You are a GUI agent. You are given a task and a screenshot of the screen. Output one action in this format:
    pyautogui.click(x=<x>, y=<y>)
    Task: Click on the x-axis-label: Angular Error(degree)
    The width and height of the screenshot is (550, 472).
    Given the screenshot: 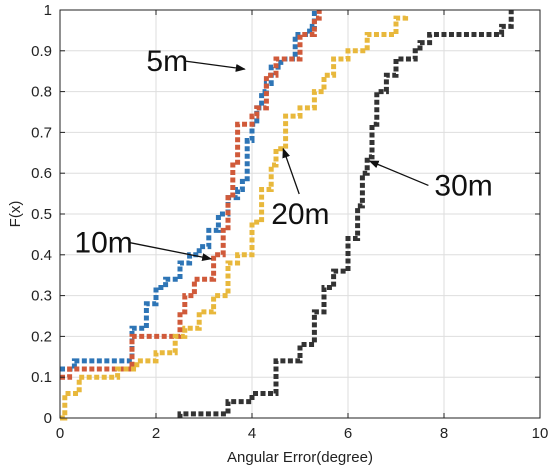 What is the action you would take?
    pyautogui.click(x=300, y=457)
    